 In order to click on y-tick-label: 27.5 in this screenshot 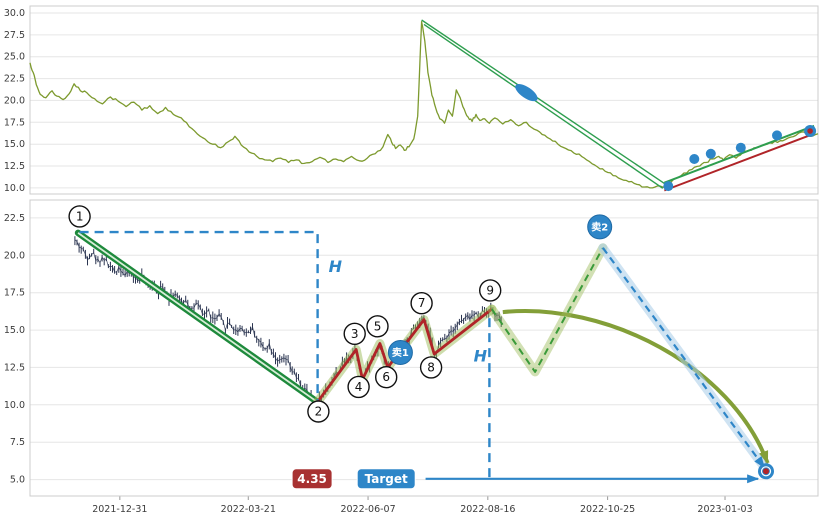, I will do `click(14, 35)`.